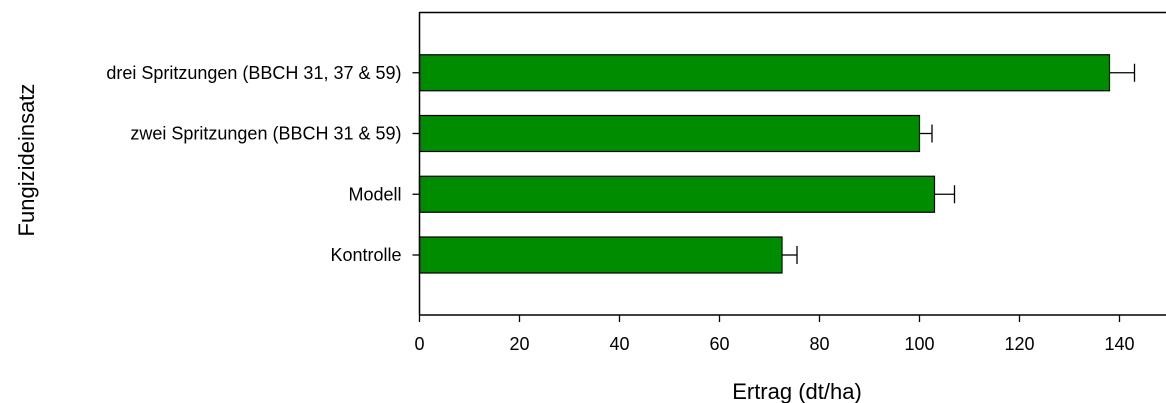  I want to click on x-ticks: 0 20 40 60 80 100 120 140, so click(774, 334).